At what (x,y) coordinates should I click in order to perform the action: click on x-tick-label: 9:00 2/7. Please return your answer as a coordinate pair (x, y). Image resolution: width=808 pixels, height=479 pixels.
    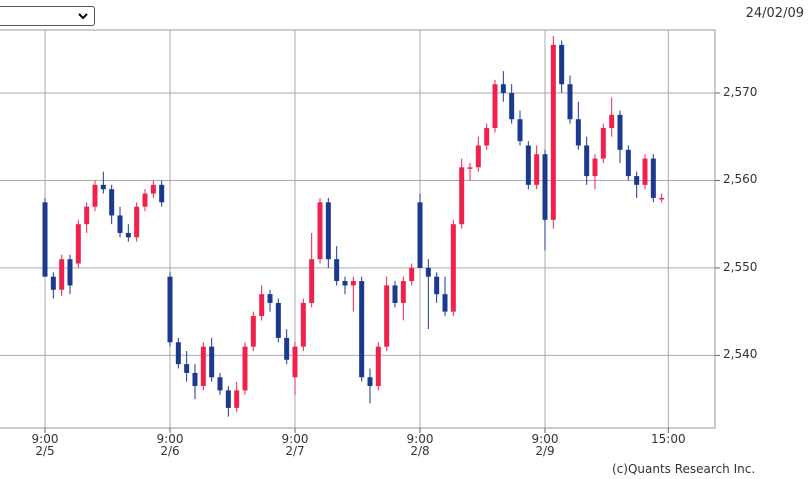
    Looking at the image, I should click on (295, 445).